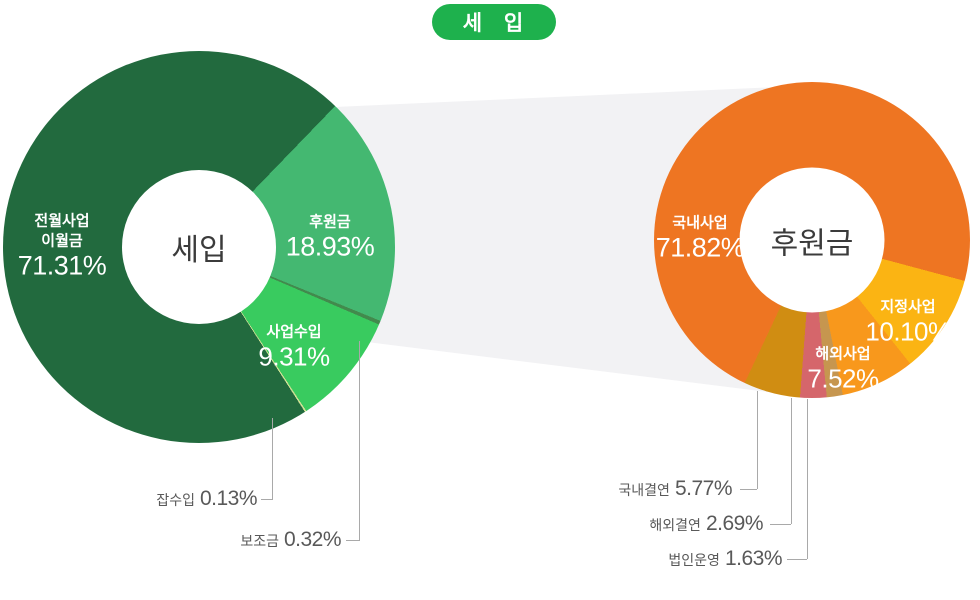 Image resolution: width=980 pixels, height=600 pixels. I want to click on leader-line-subsidy-vertical, so click(359, 440).